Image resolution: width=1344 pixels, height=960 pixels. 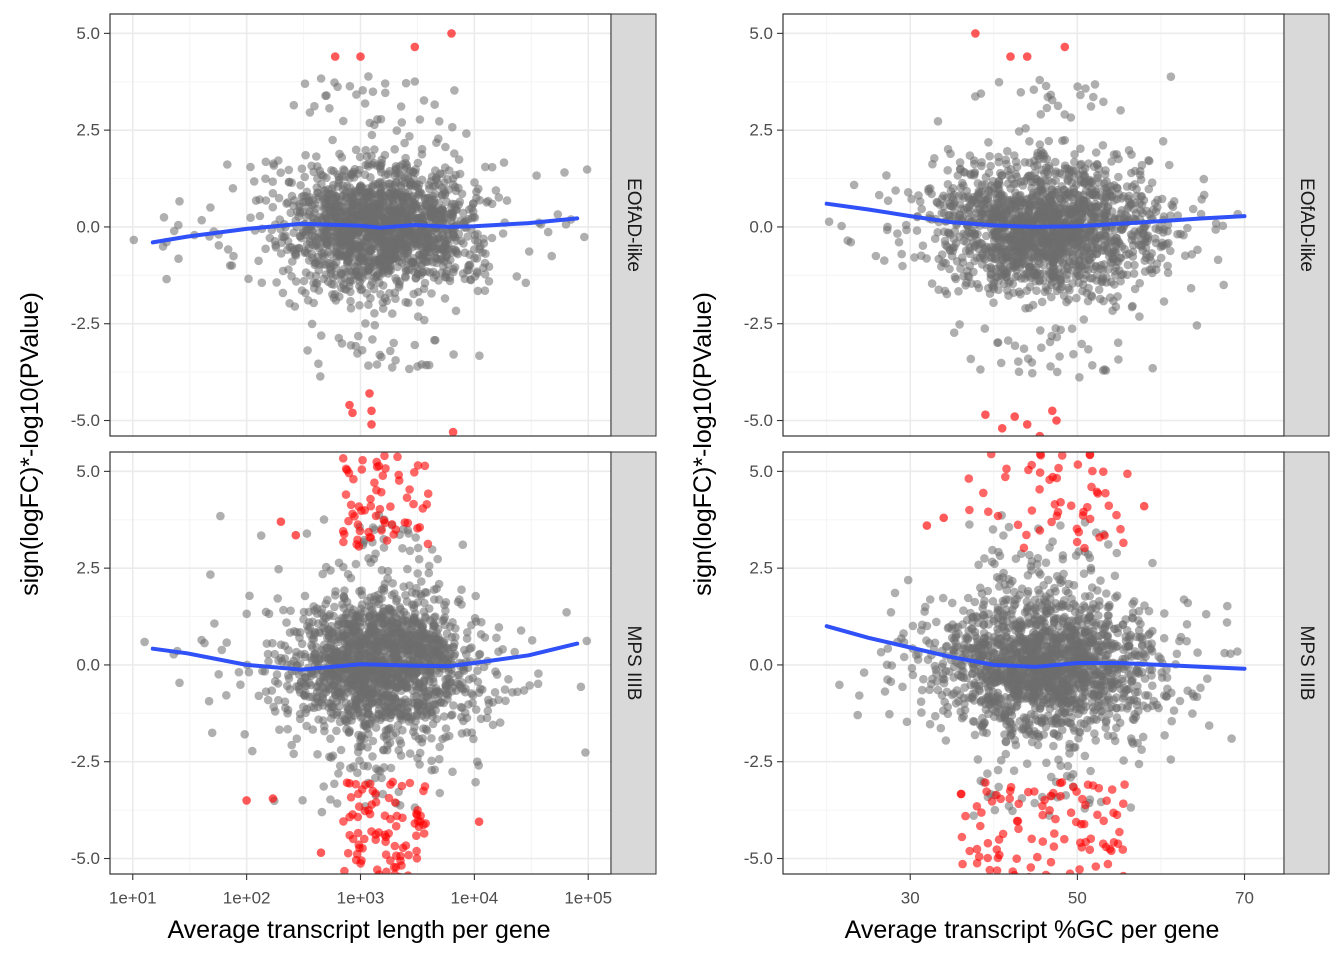 I want to click on smooth-trend-line, so click(x=365, y=230).